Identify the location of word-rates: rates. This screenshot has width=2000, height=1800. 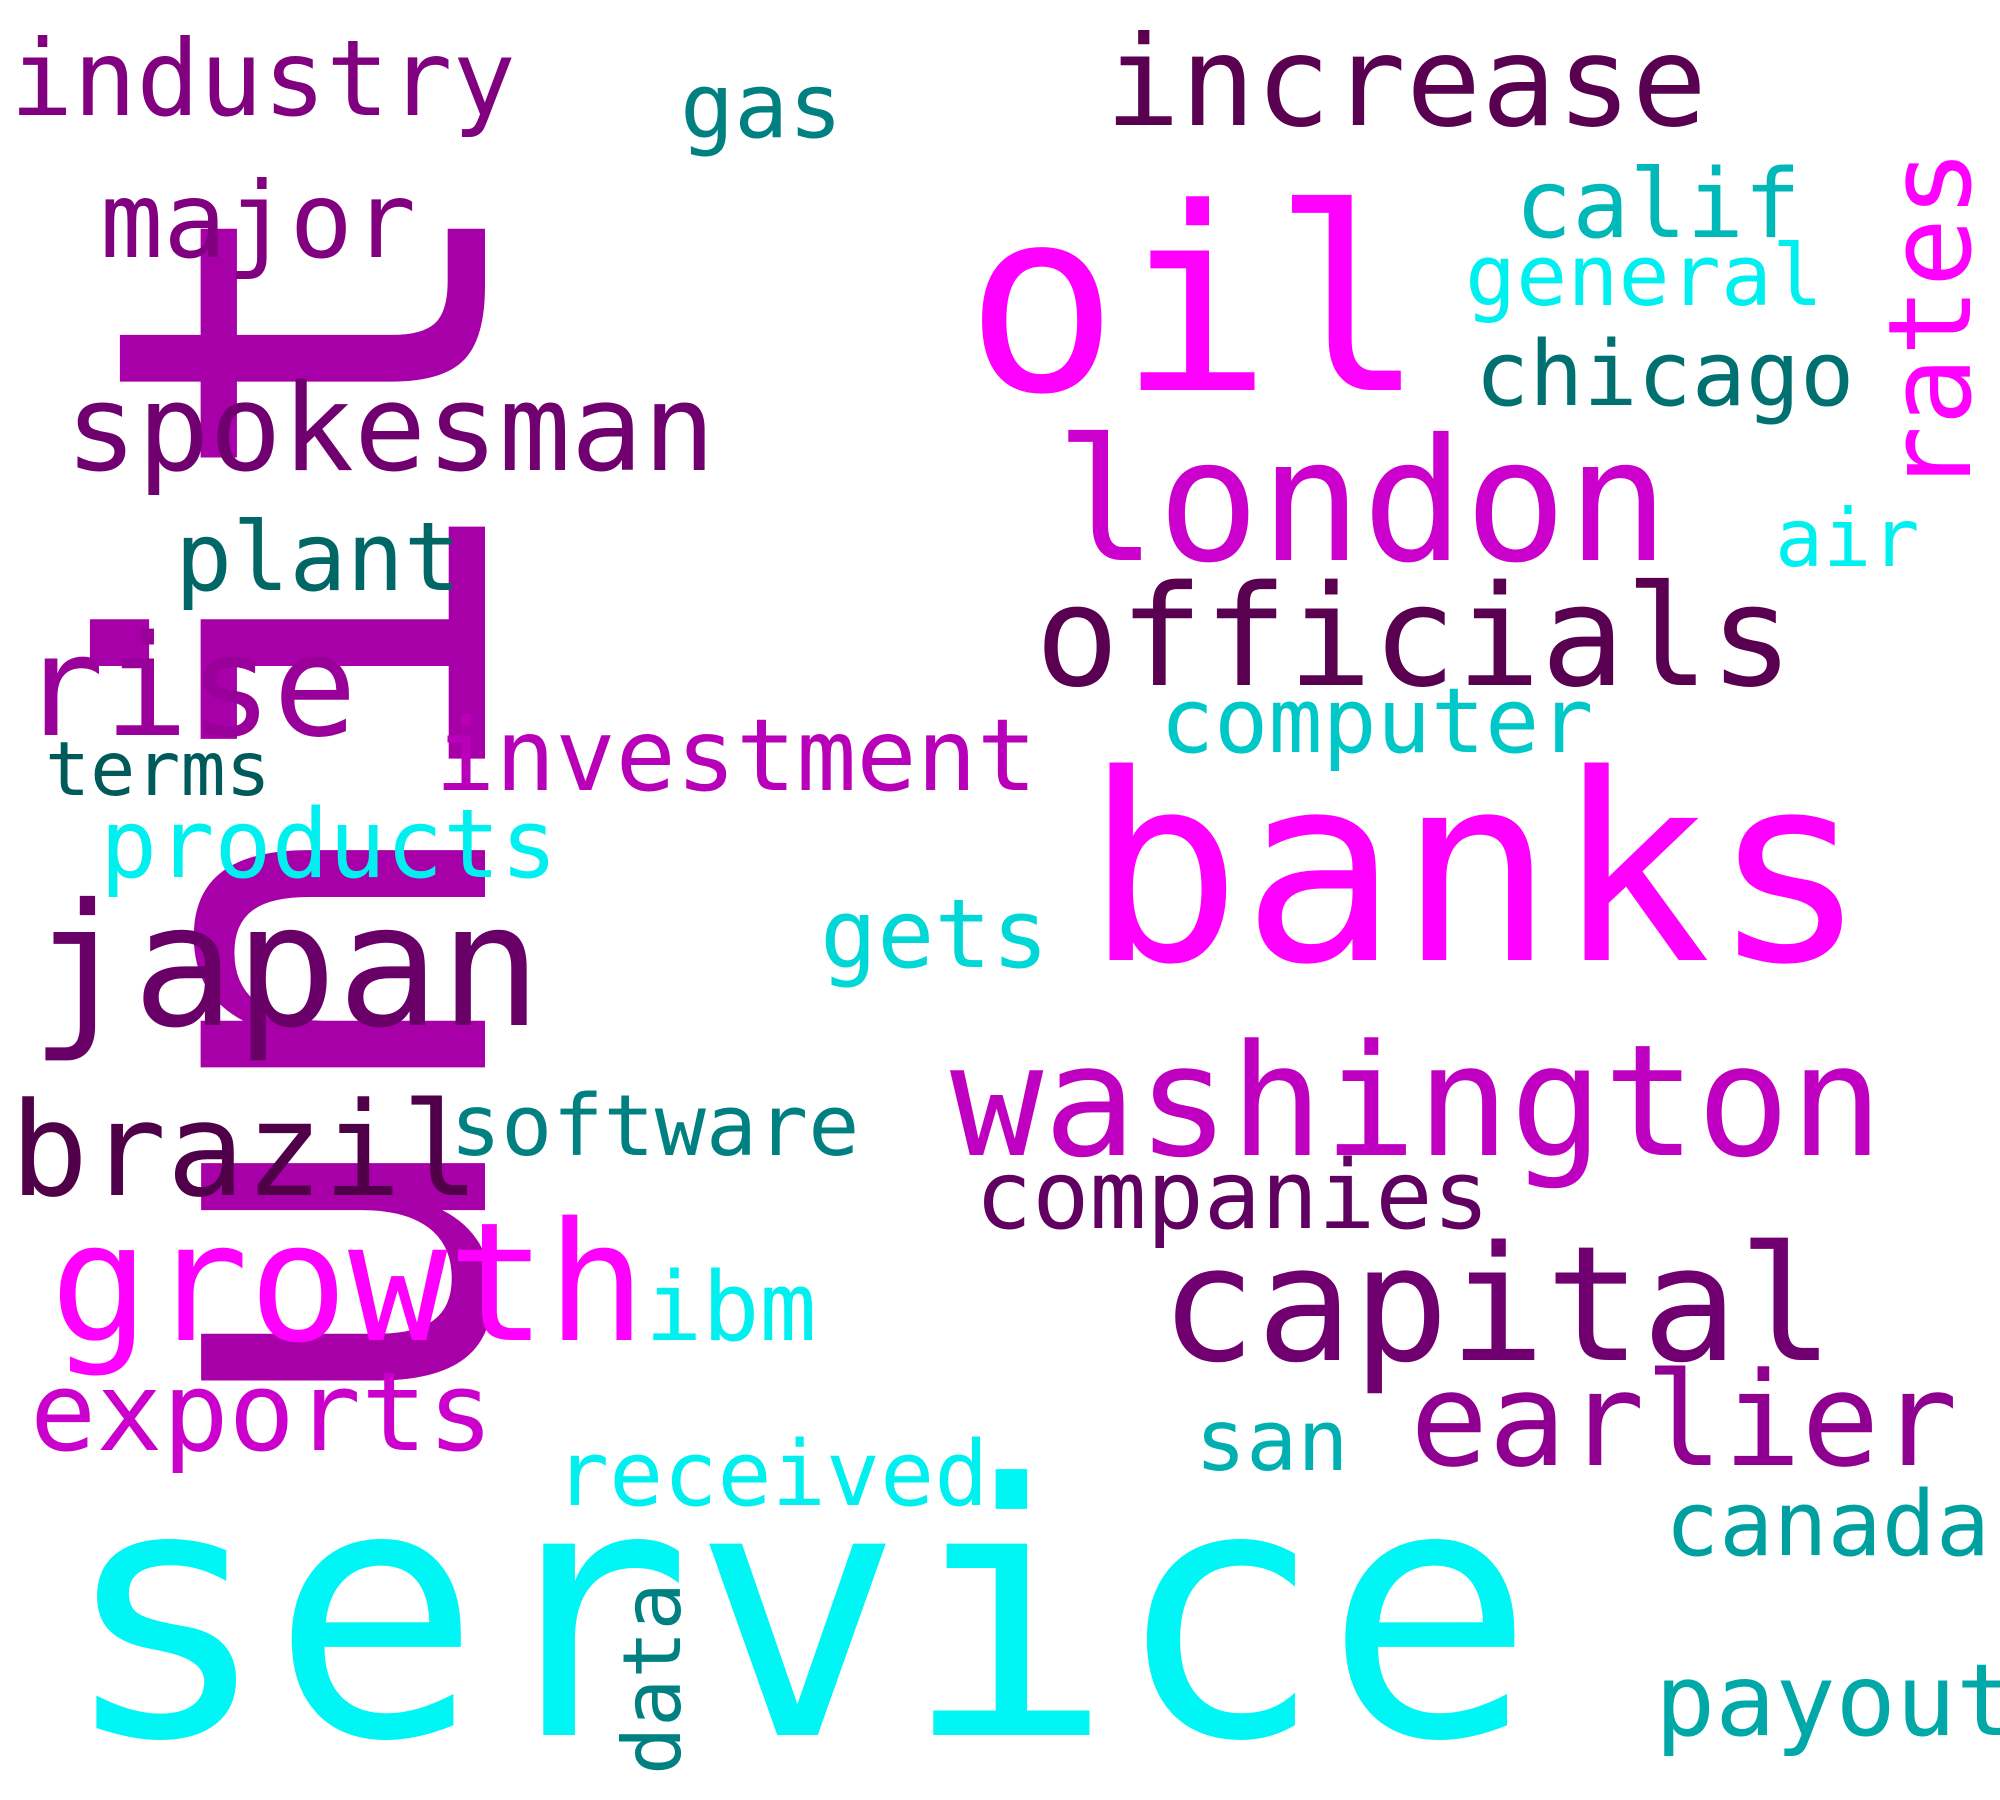
(1931, 322).